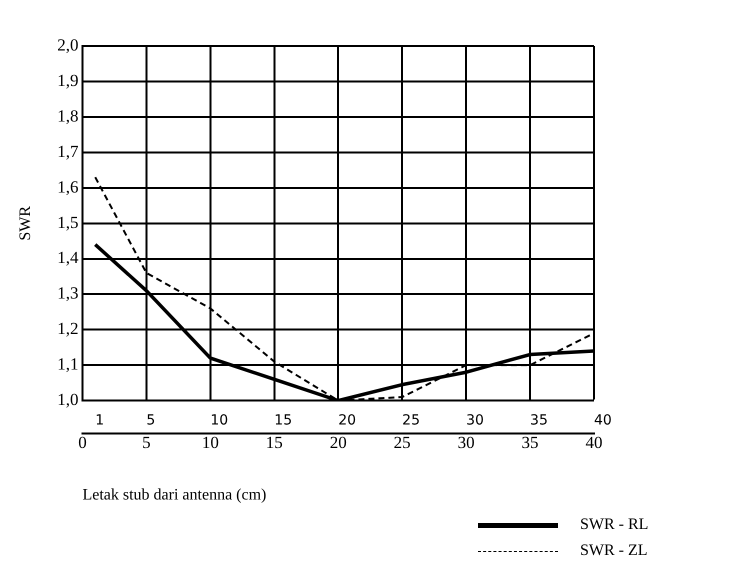  What do you see at coordinates (174, 495) in the screenshot?
I see `x-axis-title: Letak stub dari antenna (cm)` at bounding box center [174, 495].